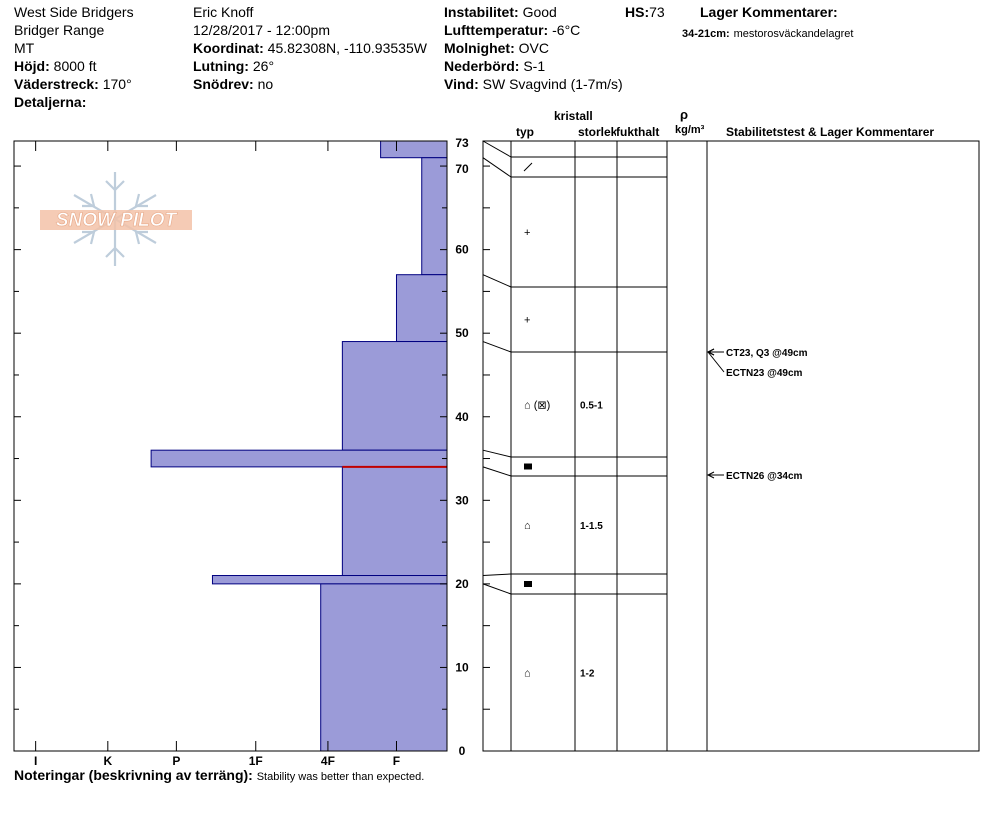  Describe the element at coordinates (657, 12) in the screenshot. I see `hs-value: 73` at that location.